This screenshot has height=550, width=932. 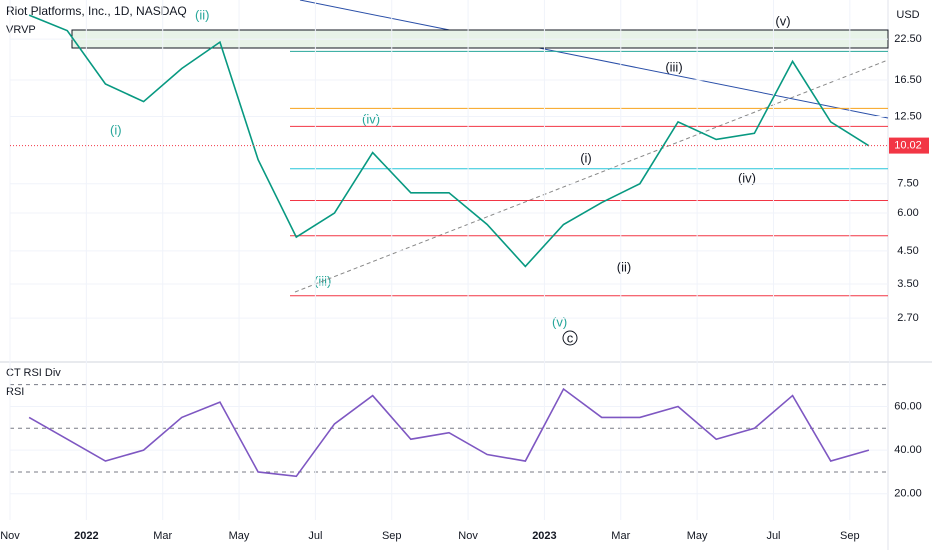 I want to click on last-price-label: 10.02, so click(x=908, y=145).